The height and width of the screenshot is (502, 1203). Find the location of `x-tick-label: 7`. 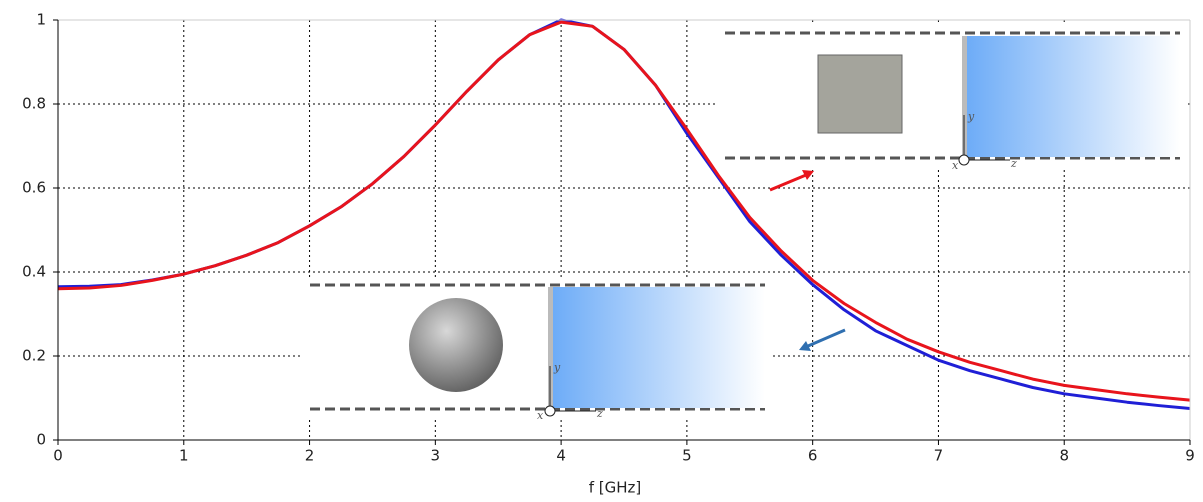

x-tick-label: 7 is located at coordinates (939, 456).